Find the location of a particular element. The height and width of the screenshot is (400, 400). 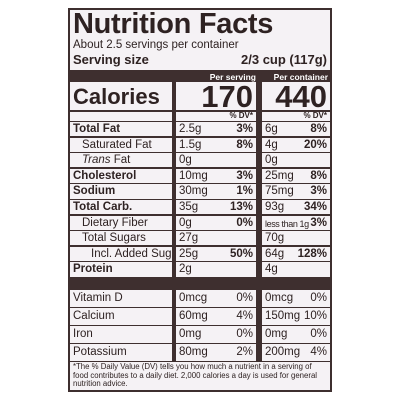

serving-box: 2.5g 3% is located at coordinates (216, 129).